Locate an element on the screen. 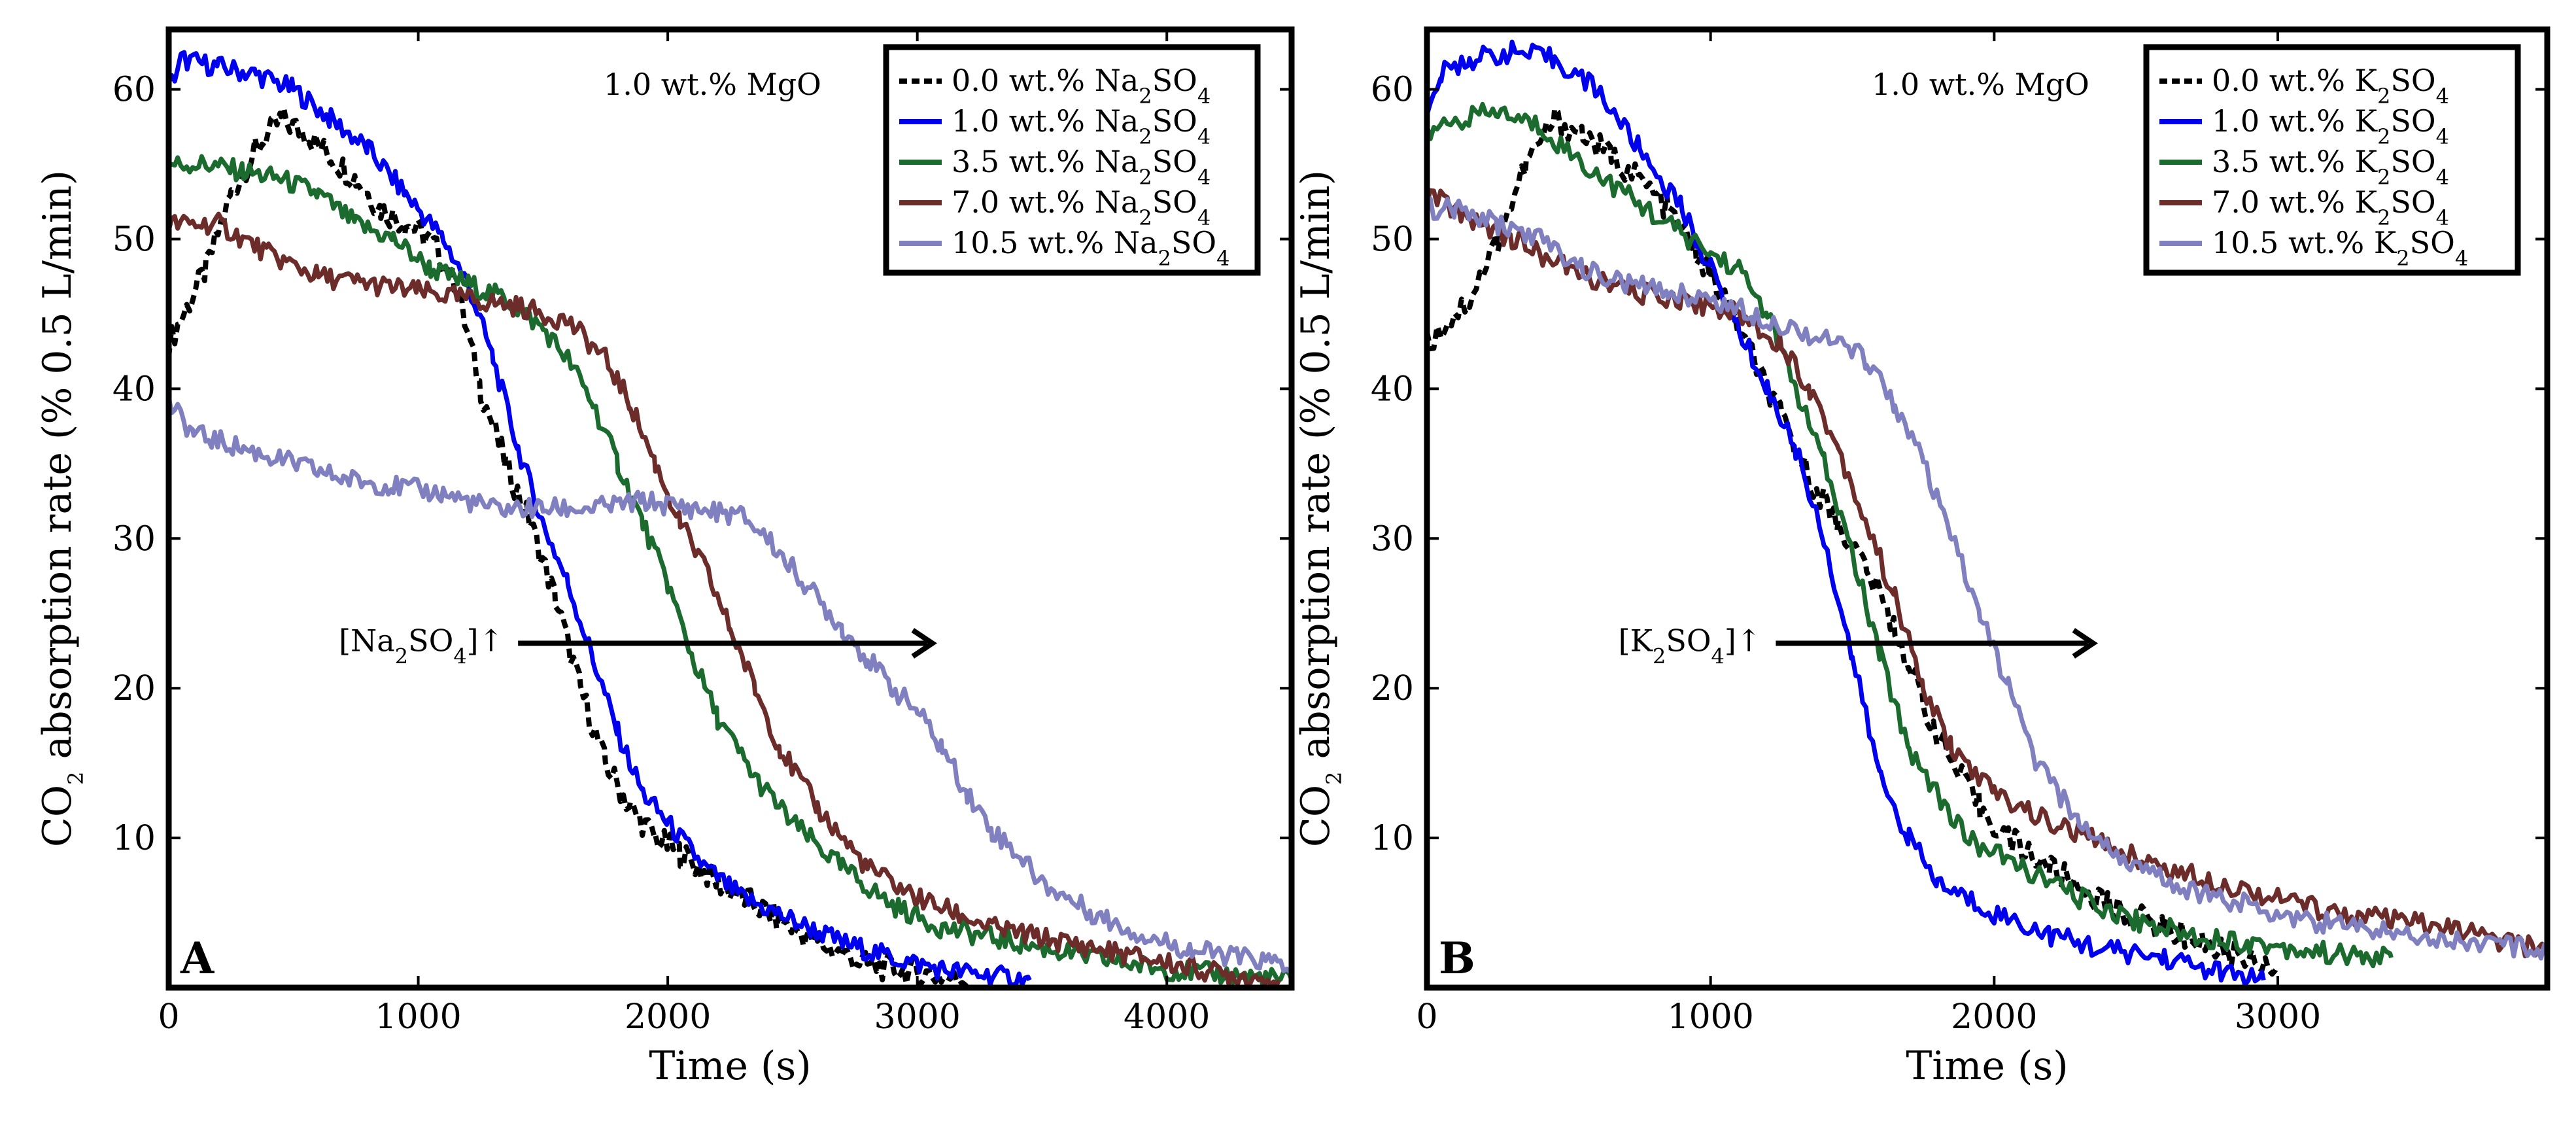 The image size is (2576, 1125). legend-entry: 7.0 wt.% K2SO4 is located at coordinates (2331, 207).